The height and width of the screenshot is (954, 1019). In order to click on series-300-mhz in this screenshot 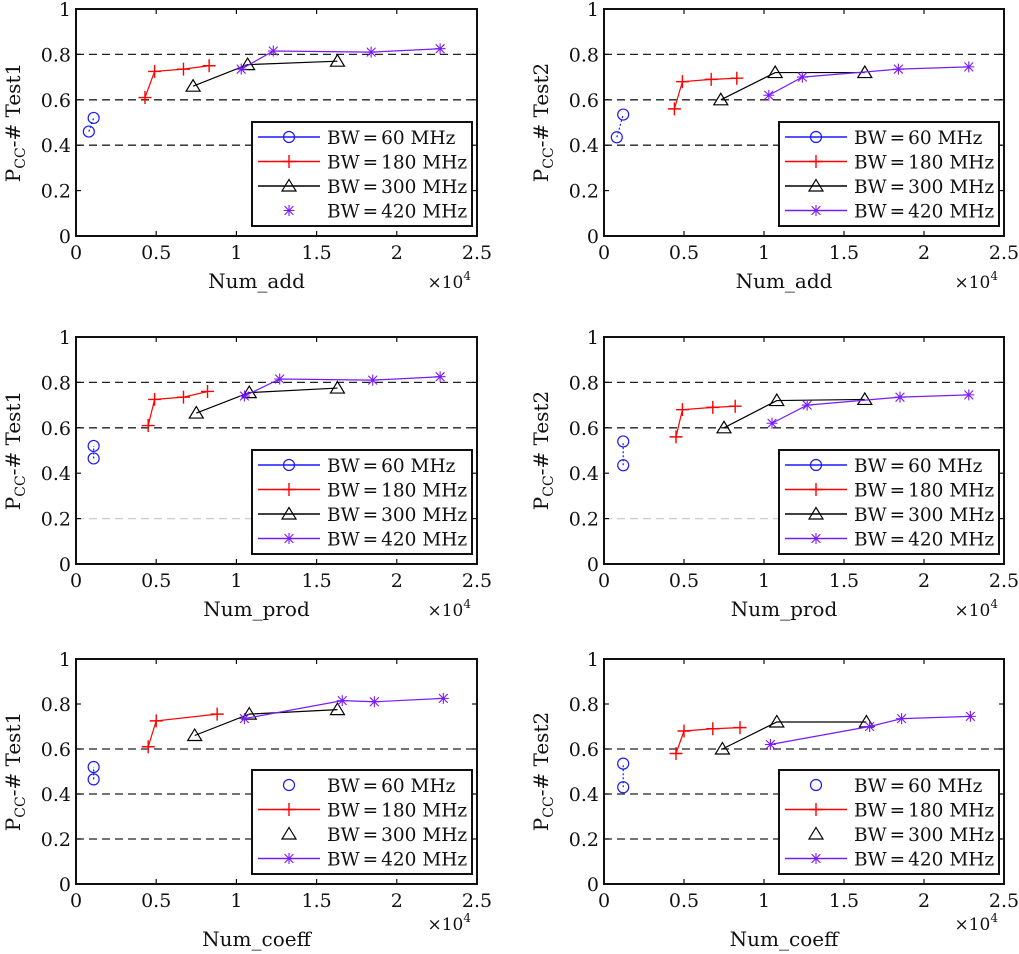, I will do `click(794, 734)`.